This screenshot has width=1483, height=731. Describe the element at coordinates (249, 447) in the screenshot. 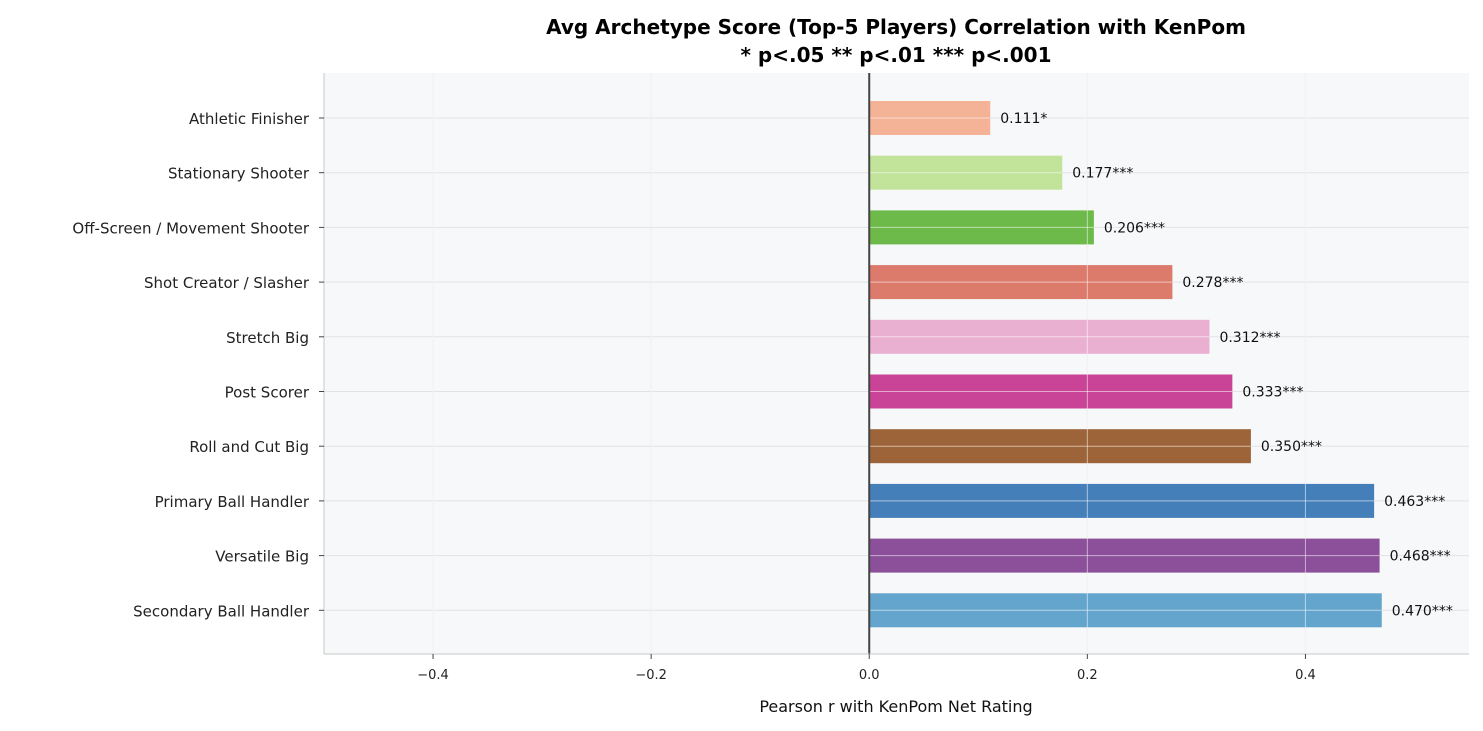

I see `y-tick-label: Roll and Cut Big` at that location.